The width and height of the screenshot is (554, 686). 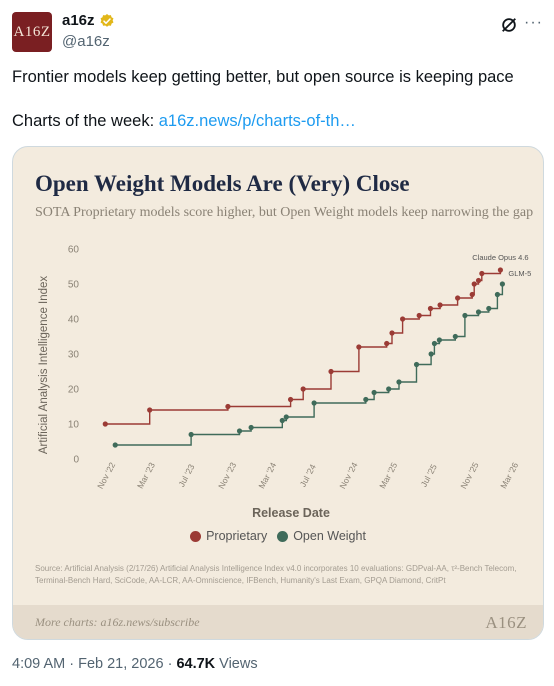 What do you see at coordinates (44, 365) in the screenshot?
I see `y-axis-label: Artificial Analysis Intelligence Index` at bounding box center [44, 365].